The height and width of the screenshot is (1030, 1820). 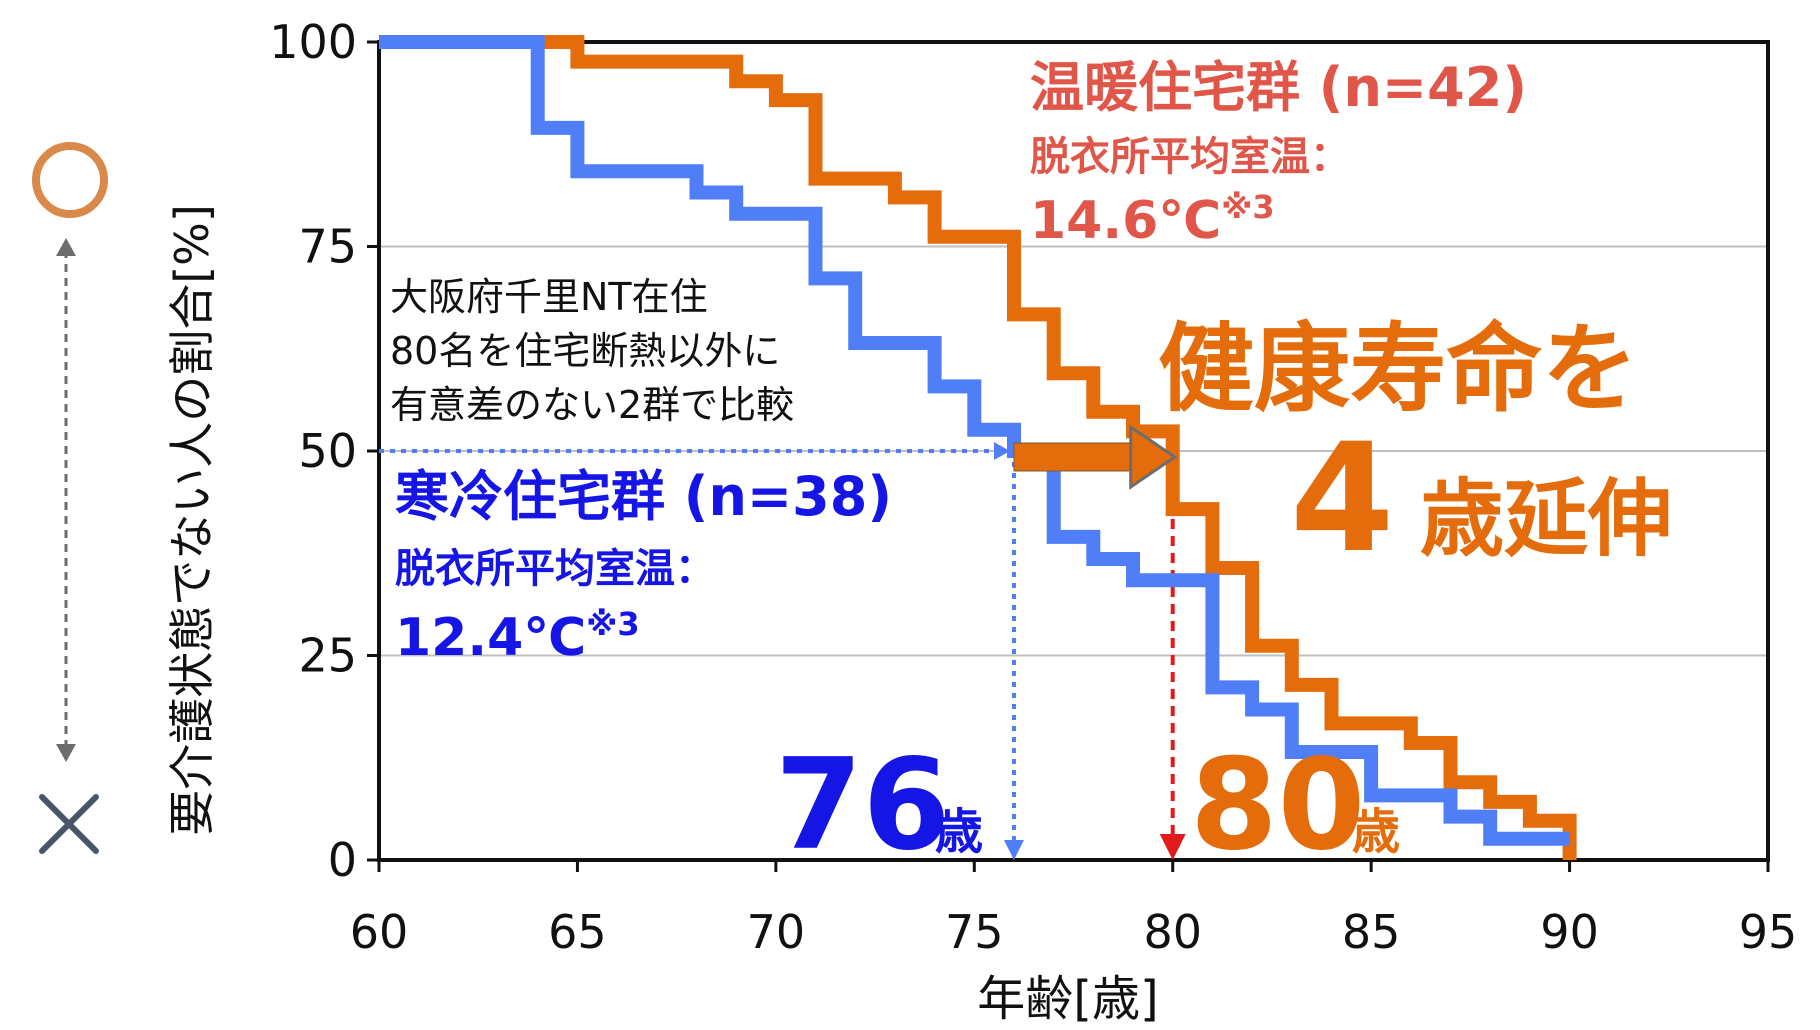 What do you see at coordinates (66, 753) in the screenshot?
I see `direction-arrow-down-icon` at bounding box center [66, 753].